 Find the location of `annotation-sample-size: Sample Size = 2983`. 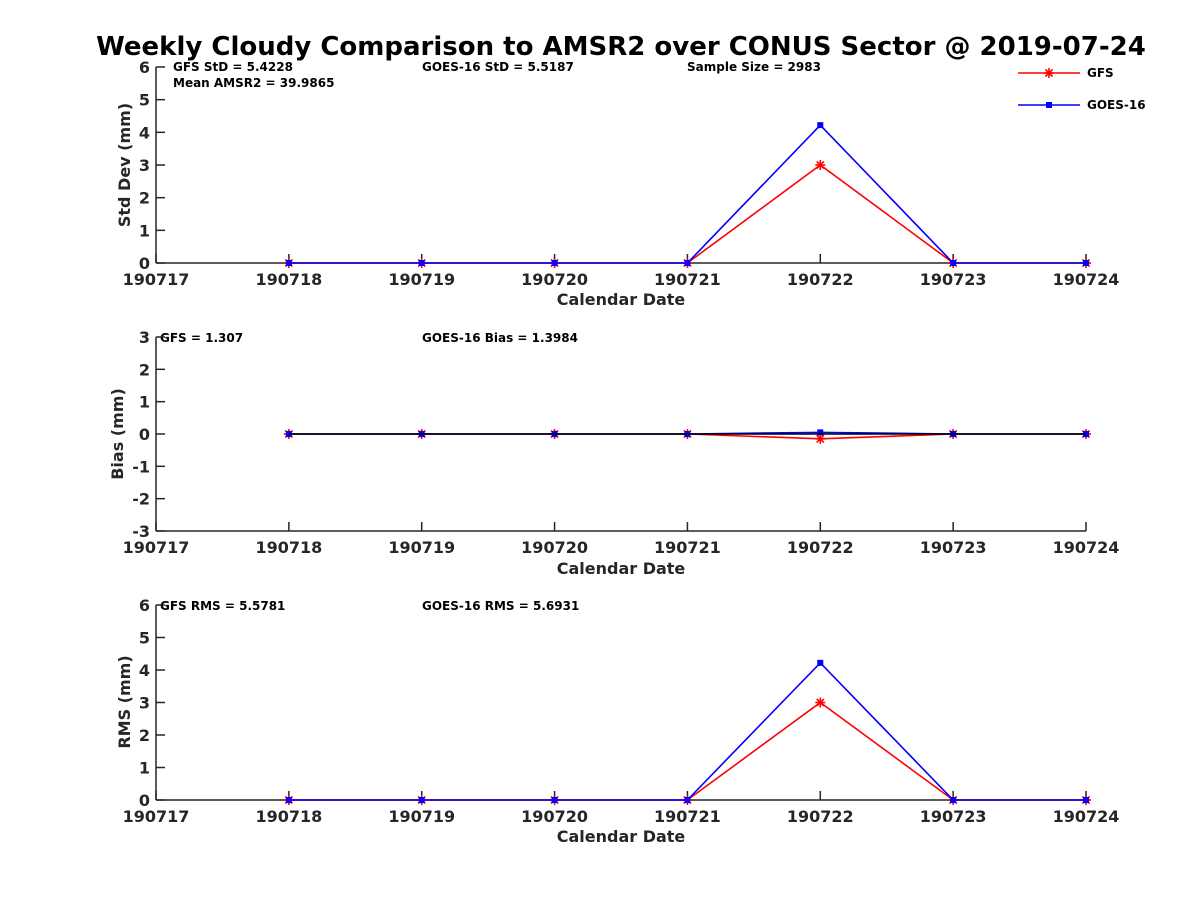

annotation-sample-size: Sample Size = 2983 is located at coordinates (754, 67).